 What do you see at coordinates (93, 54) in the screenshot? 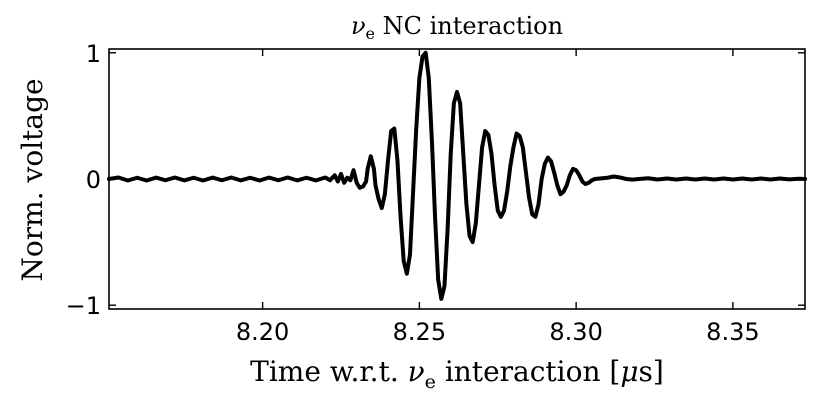
I see `y-tick-label: 1` at bounding box center [93, 54].